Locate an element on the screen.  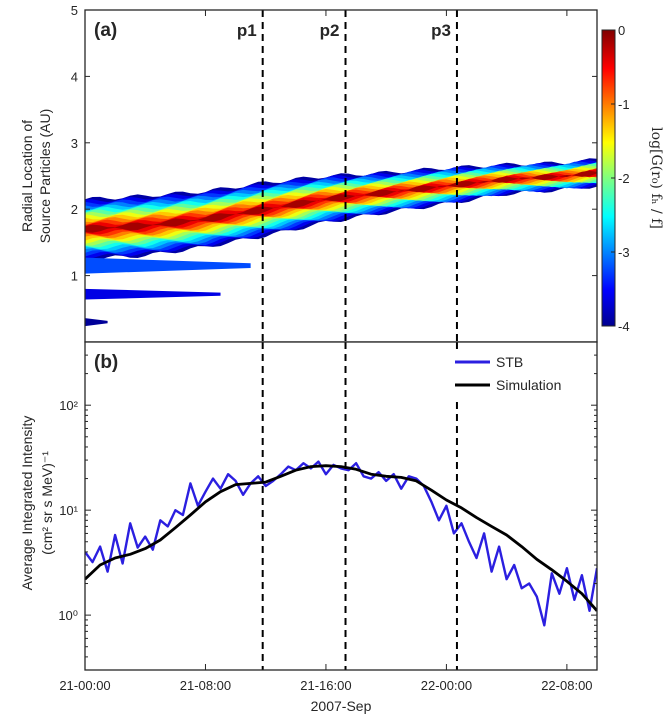
y-axis-label-a-line2: Source Particles (AU) is located at coordinates (45, 176).